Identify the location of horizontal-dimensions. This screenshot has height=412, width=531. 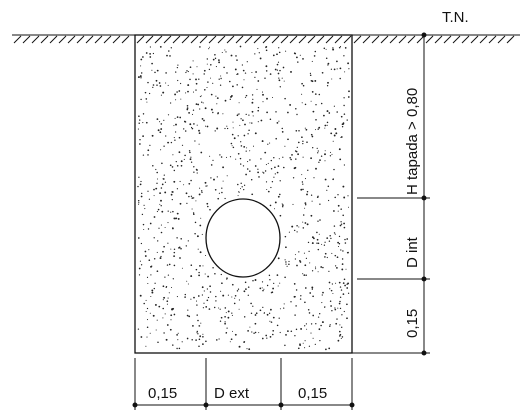
(243, 384).